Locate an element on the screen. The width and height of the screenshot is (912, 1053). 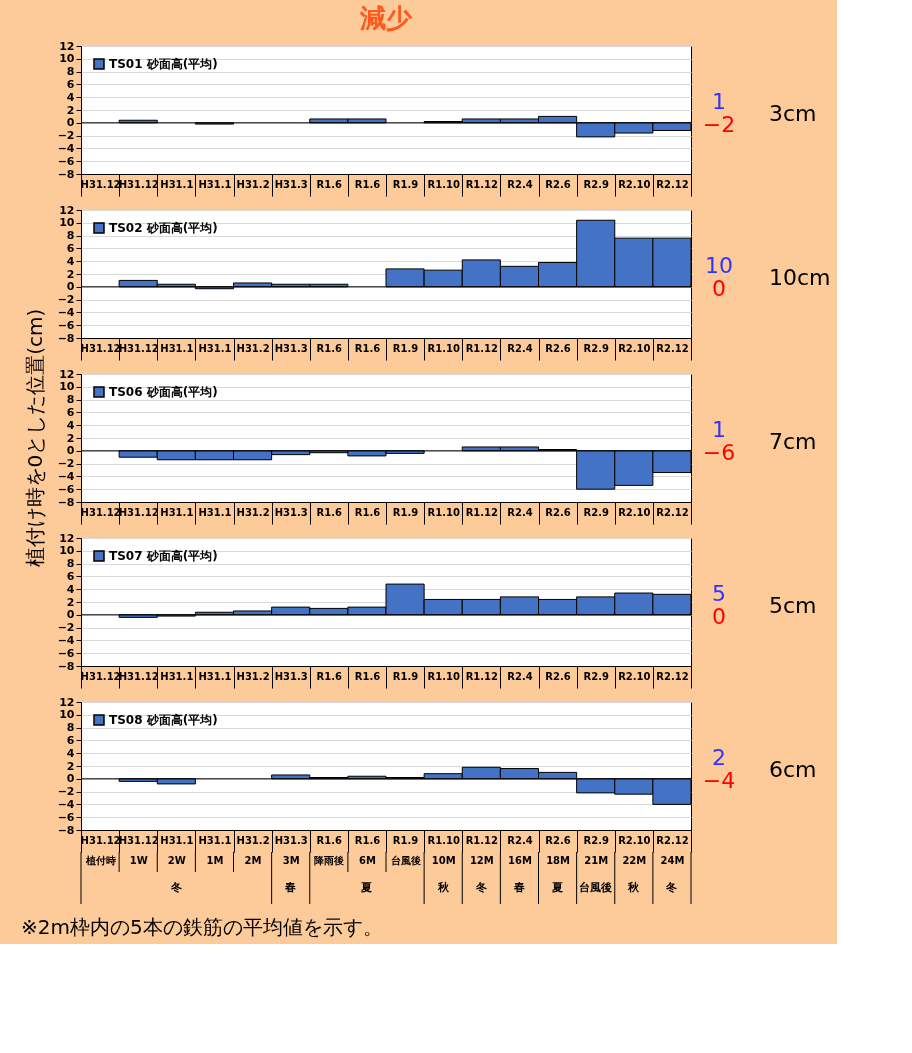
x-tick-label: R2.10 22M is located at coordinates (634, 850).